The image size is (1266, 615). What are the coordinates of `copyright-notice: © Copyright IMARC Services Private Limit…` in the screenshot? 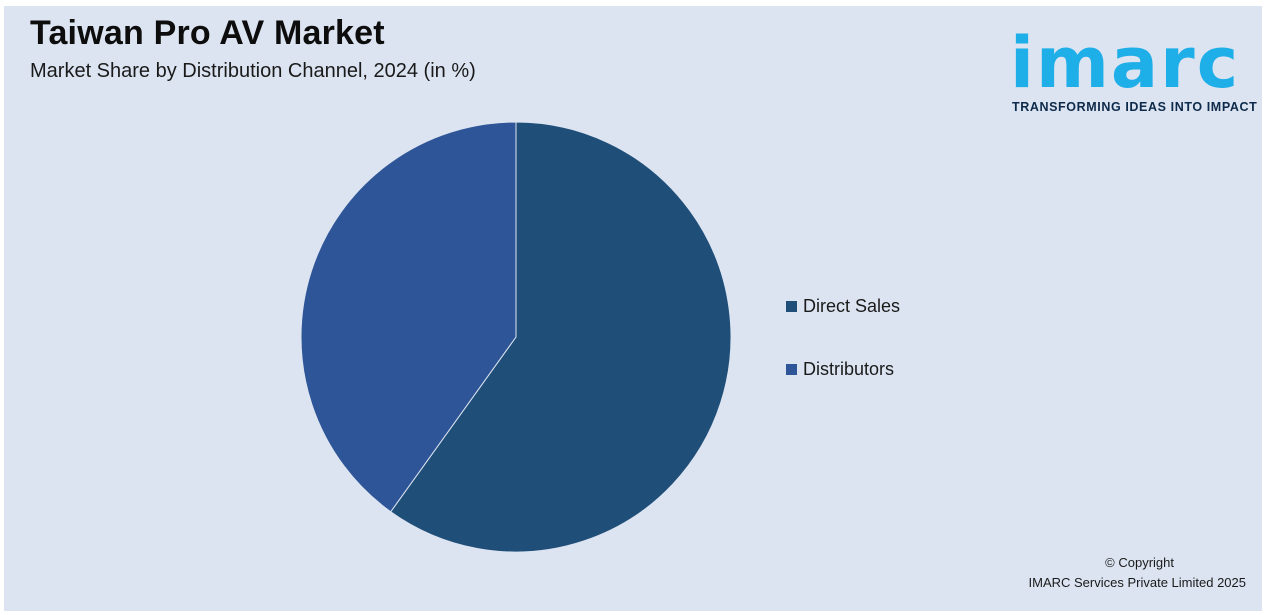 It's located at (1137, 573).